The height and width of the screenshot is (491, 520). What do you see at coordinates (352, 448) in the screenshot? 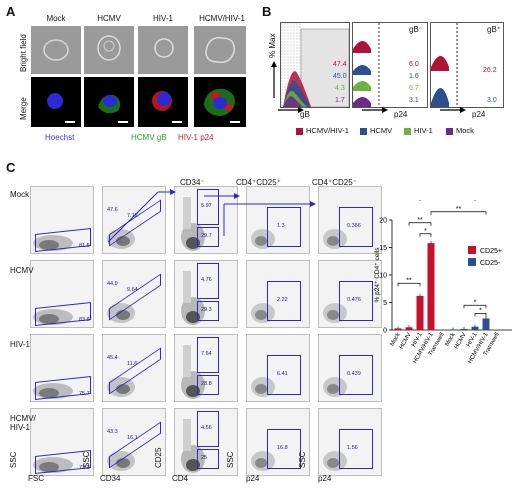
I see `value-p24: 1.56` at bounding box center [352, 448].